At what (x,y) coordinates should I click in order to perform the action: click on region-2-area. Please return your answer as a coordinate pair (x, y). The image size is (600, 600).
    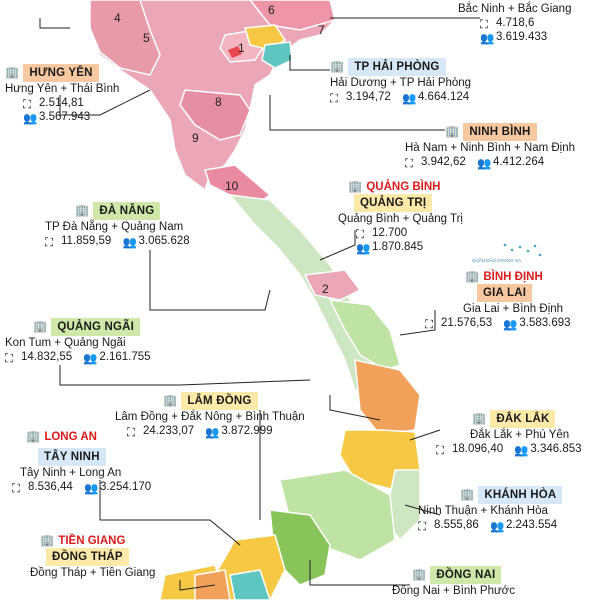
    Looking at the image, I should click on (332, 285).